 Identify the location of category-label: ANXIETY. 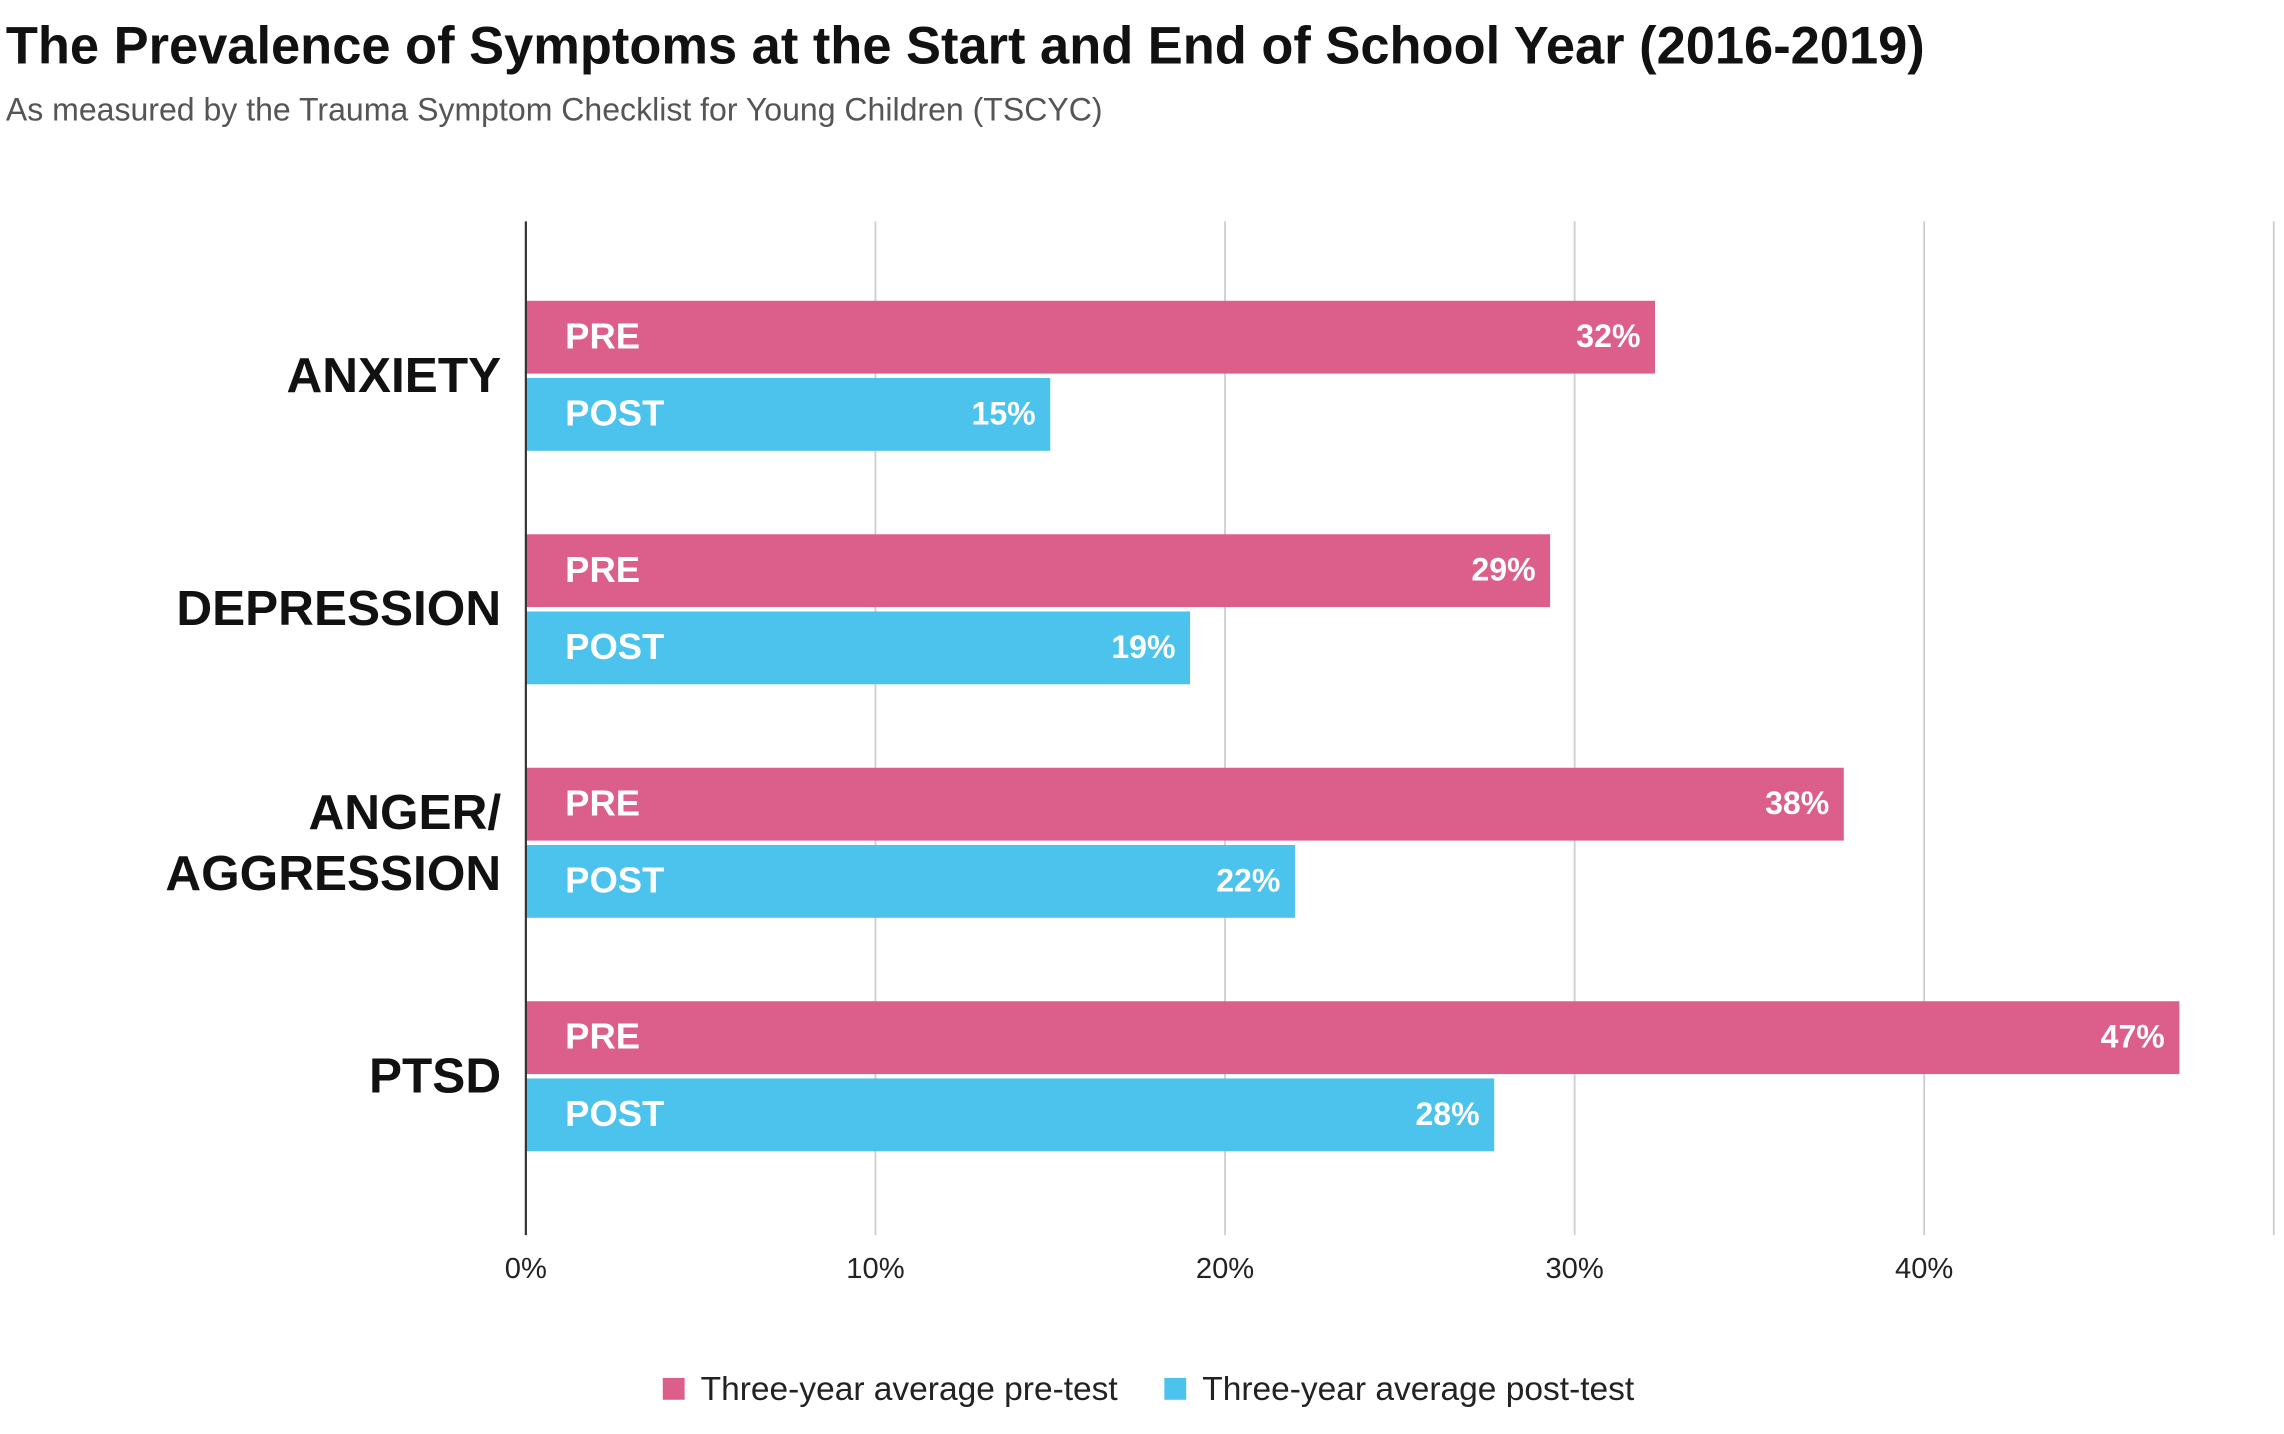
(394, 376).